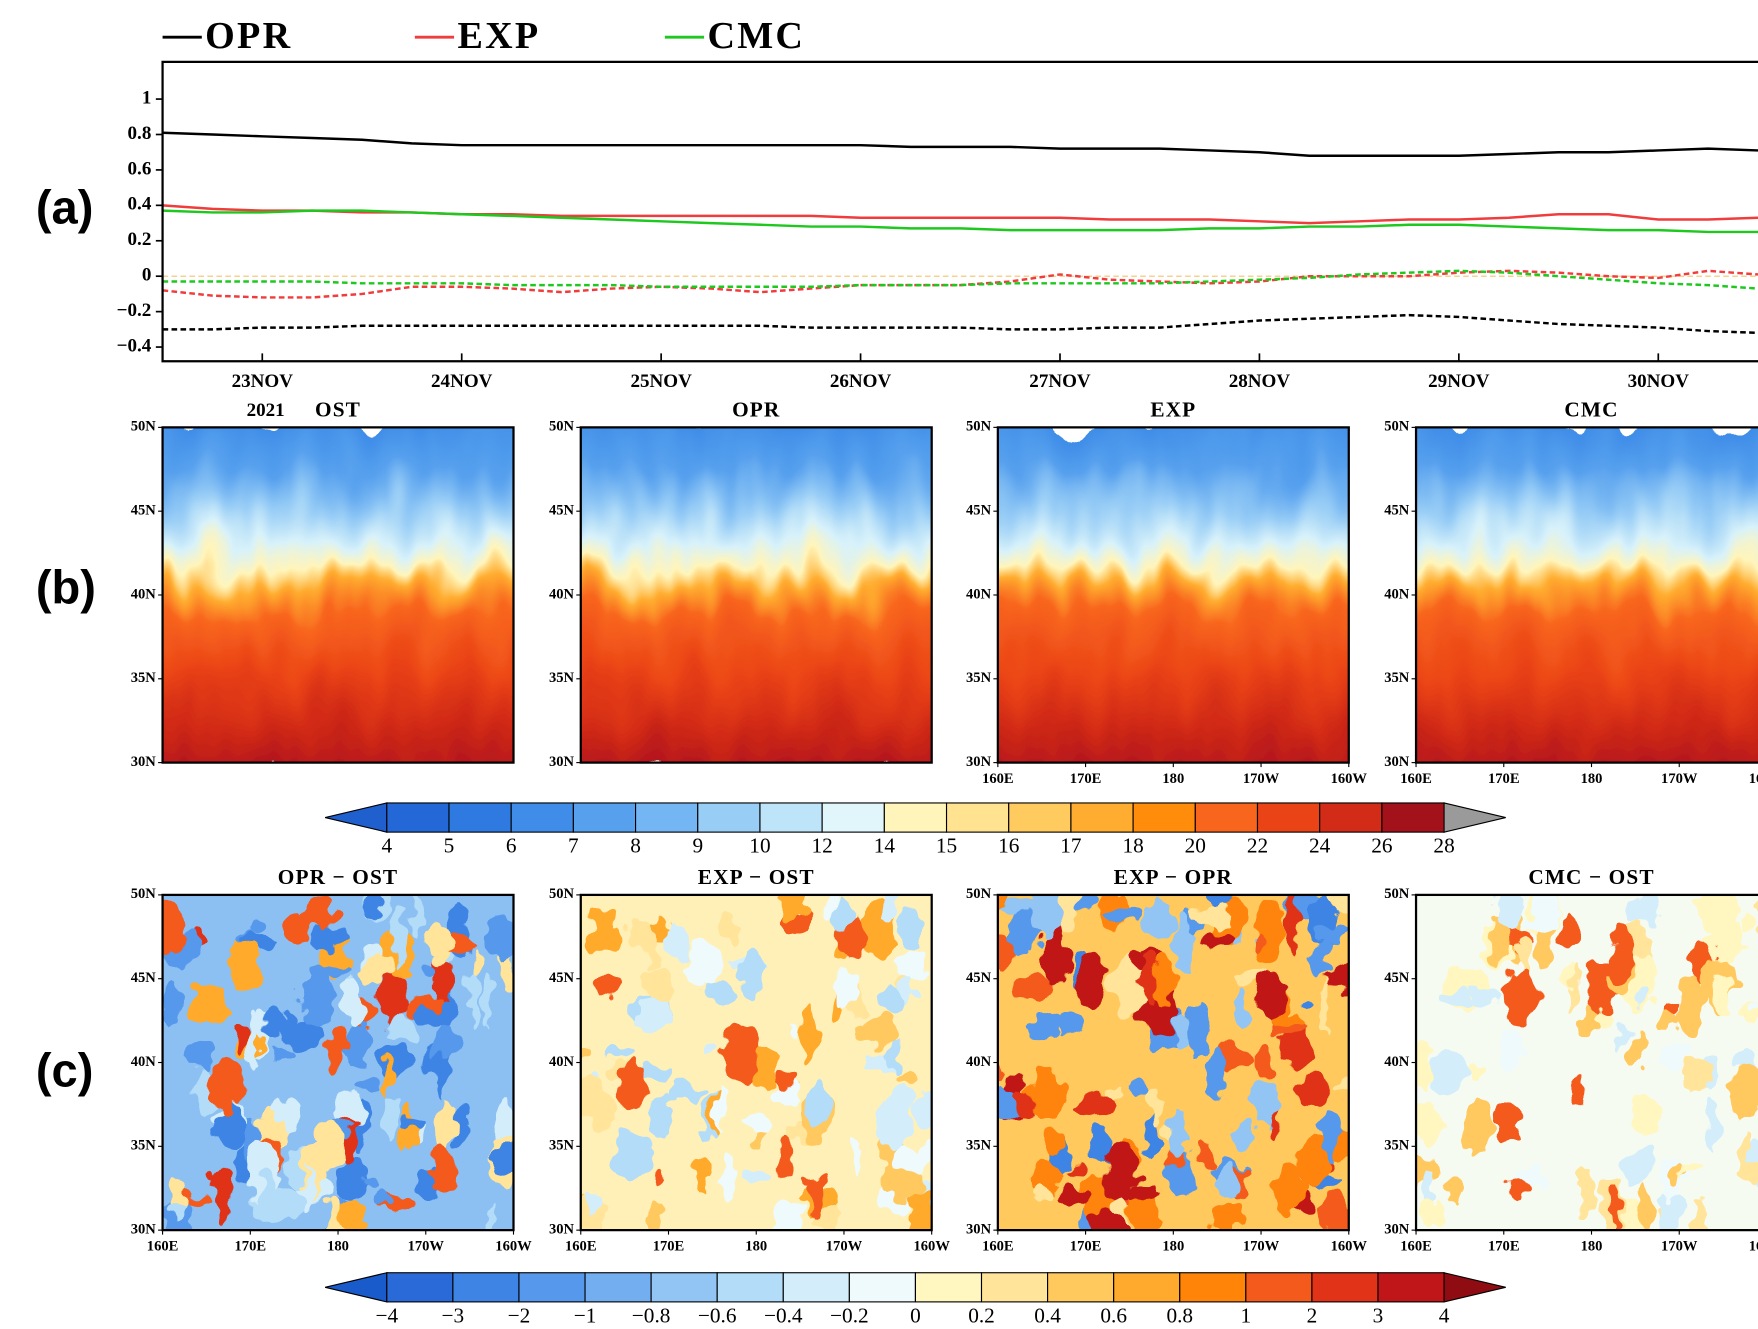 The image size is (1758, 1329). I want to click on legend-label: OPR, so click(248, 36).